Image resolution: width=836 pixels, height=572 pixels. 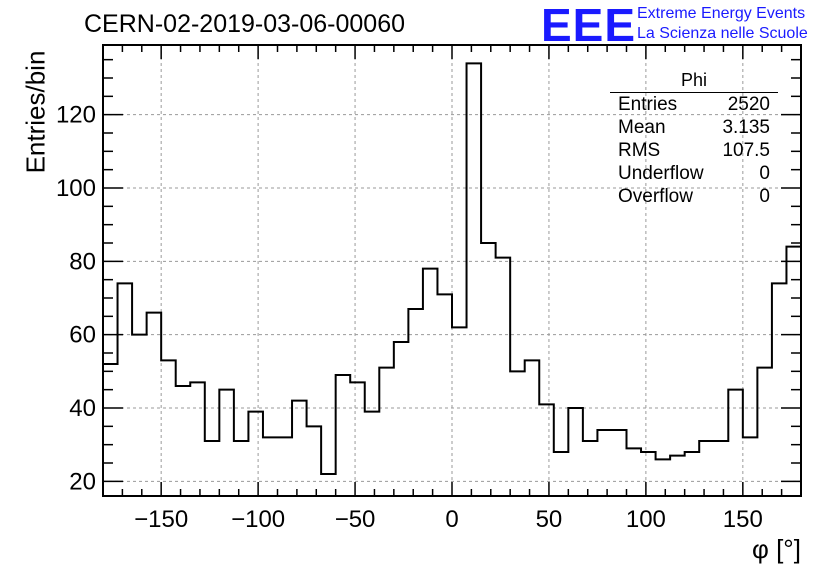 What do you see at coordinates (82, 481) in the screenshot?
I see `y-tick-label: 20` at bounding box center [82, 481].